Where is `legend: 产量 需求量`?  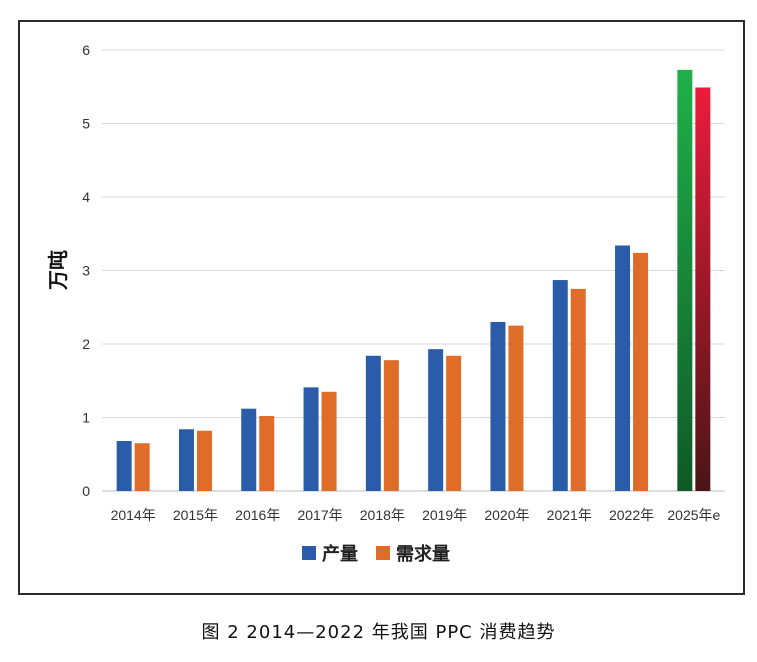 legend: 产量 需求量 is located at coordinates (376, 554).